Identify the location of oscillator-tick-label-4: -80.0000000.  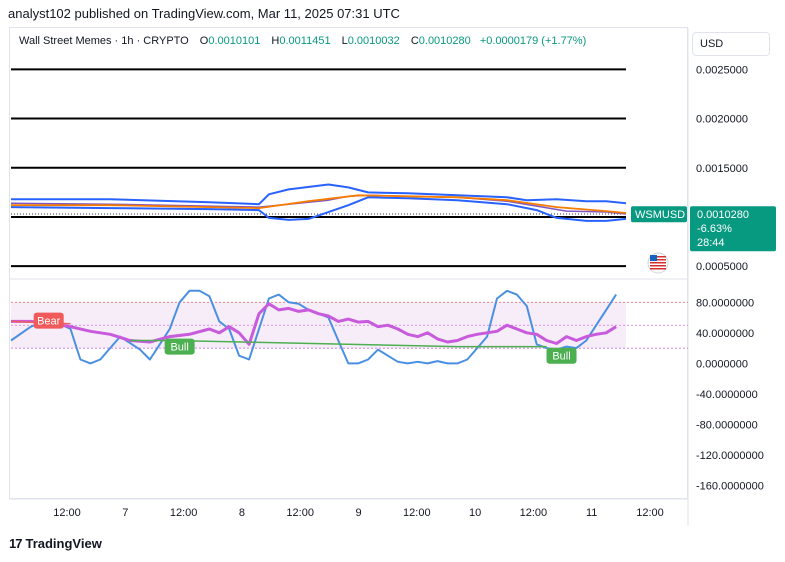
(727, 425).